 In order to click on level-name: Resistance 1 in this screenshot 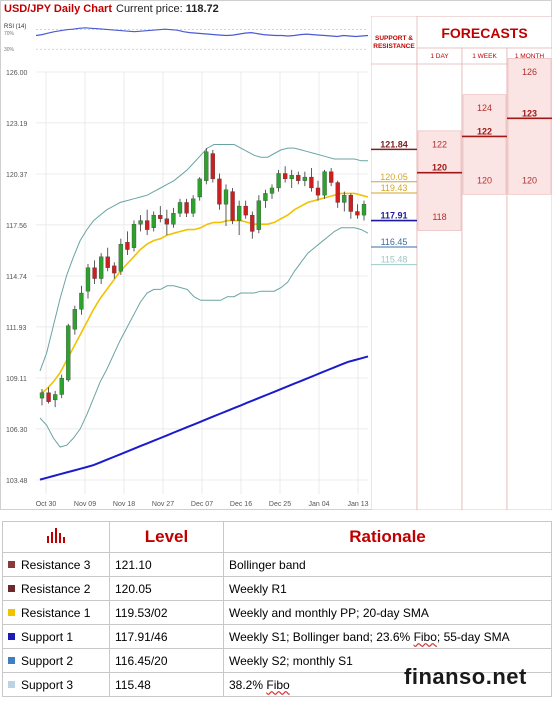, I will do `click(56, 612)`.